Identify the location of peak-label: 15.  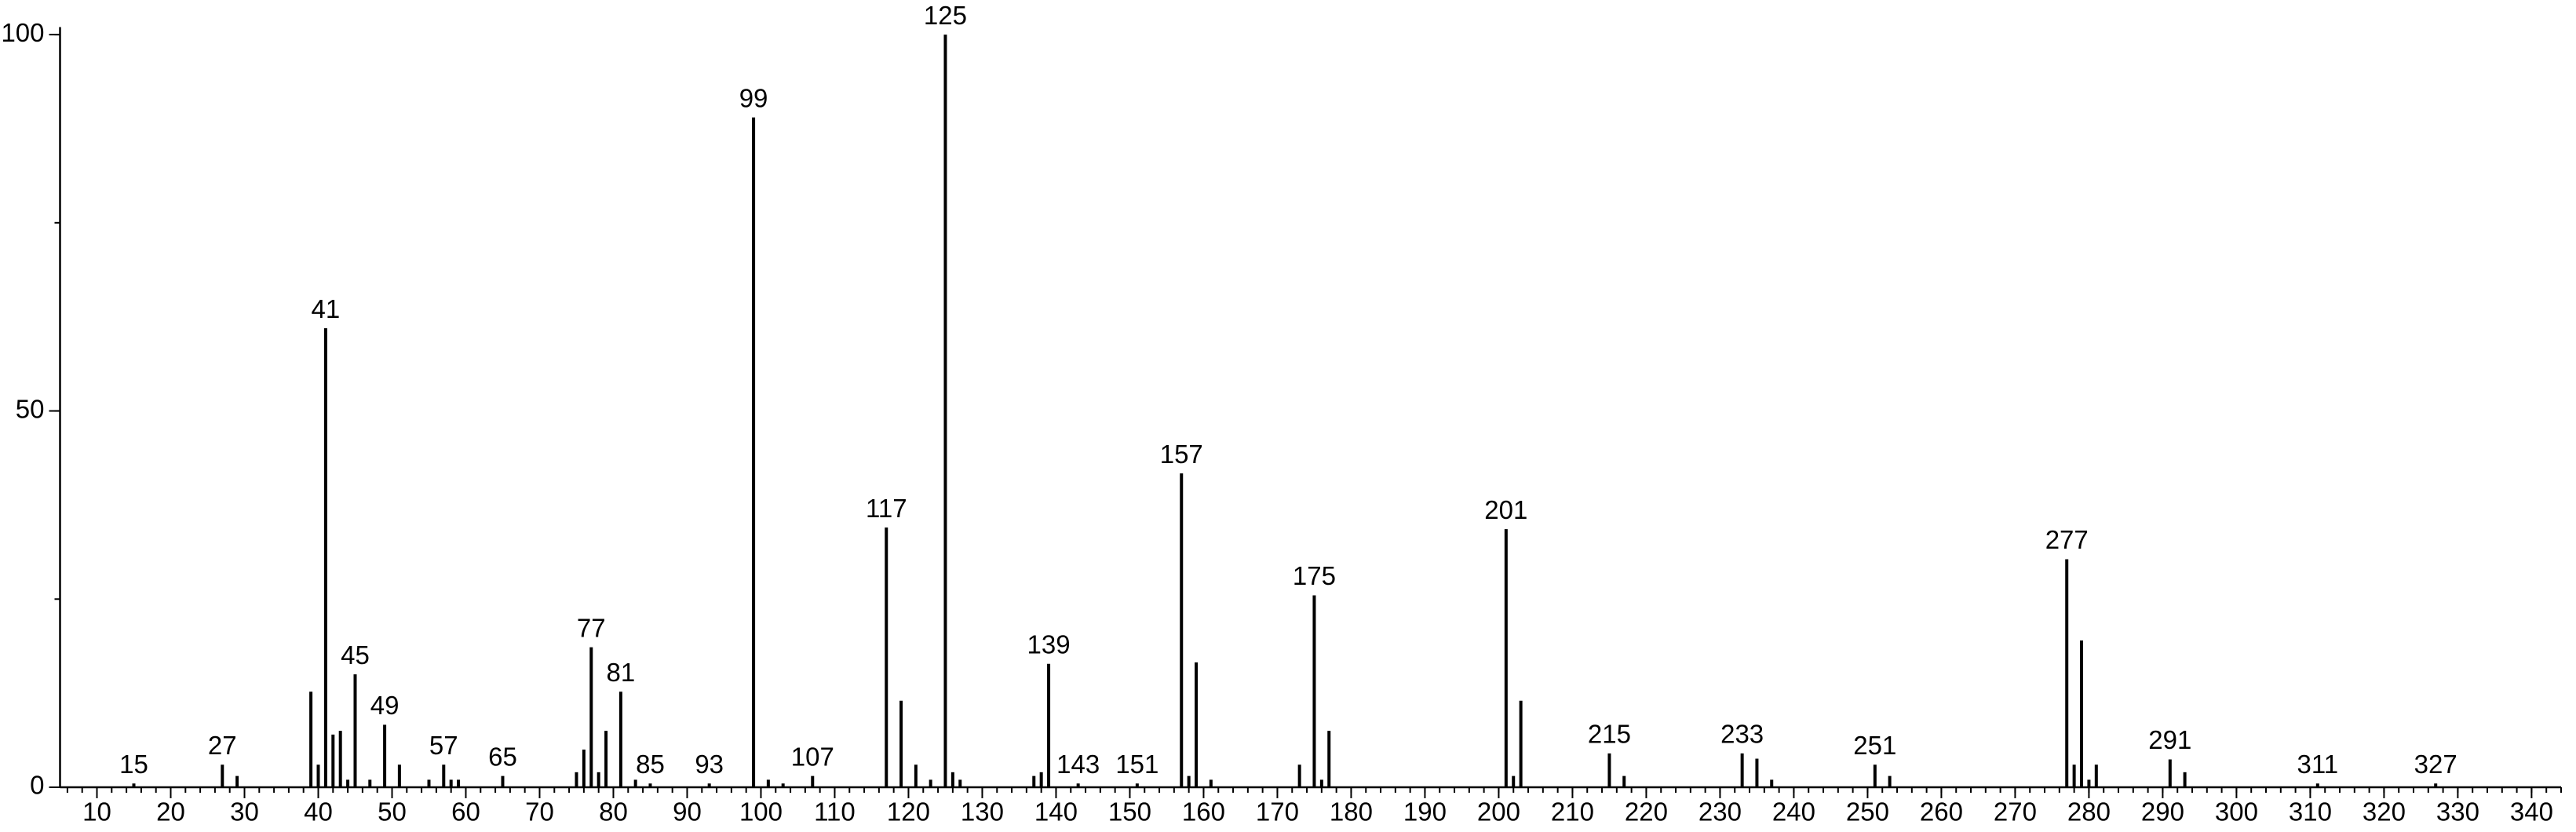
(133, 764).